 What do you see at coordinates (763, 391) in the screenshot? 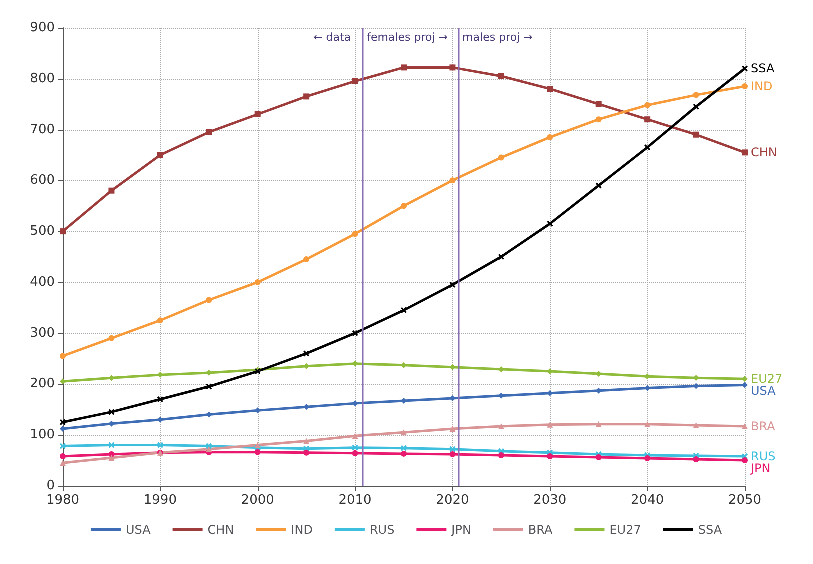
I see `text: USA` at bounding box center [763, 391].